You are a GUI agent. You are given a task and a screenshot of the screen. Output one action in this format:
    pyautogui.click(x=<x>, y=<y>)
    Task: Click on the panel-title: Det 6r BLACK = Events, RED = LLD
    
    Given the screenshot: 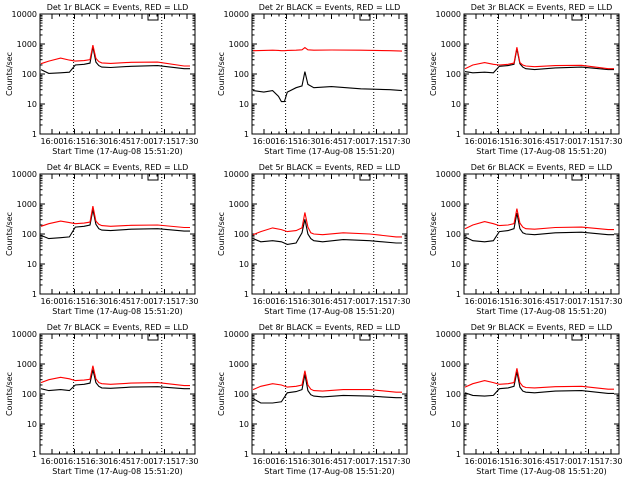 What is the action you would take?
    pyautogui.click(x=542, y=167)
    